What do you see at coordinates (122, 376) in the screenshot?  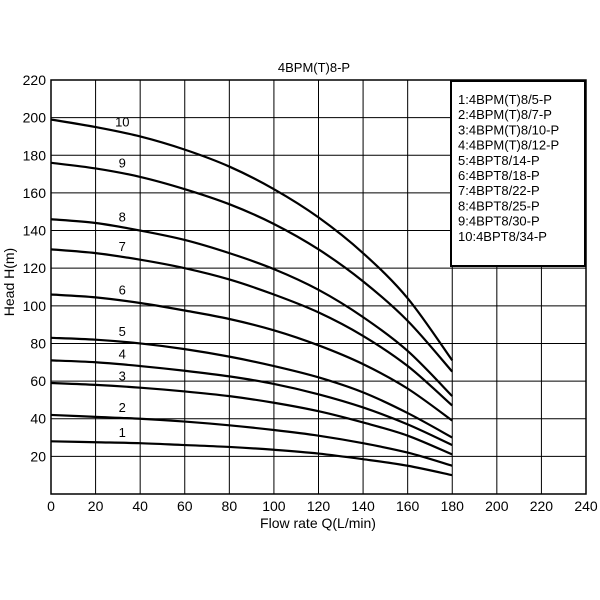 I see `series-label-3: 3` at bounding box center [122, 376].